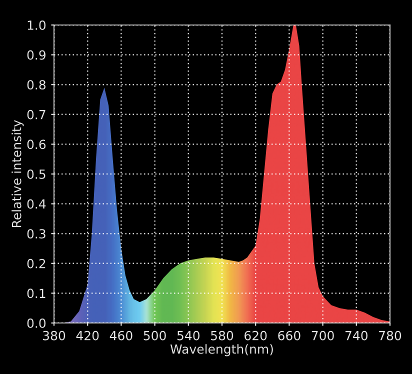 This screenshot has width=412, height=374. Describe the element at coordinates (36, 204) in the screenshot. I see `y-tick-label: 0.4` at that location.